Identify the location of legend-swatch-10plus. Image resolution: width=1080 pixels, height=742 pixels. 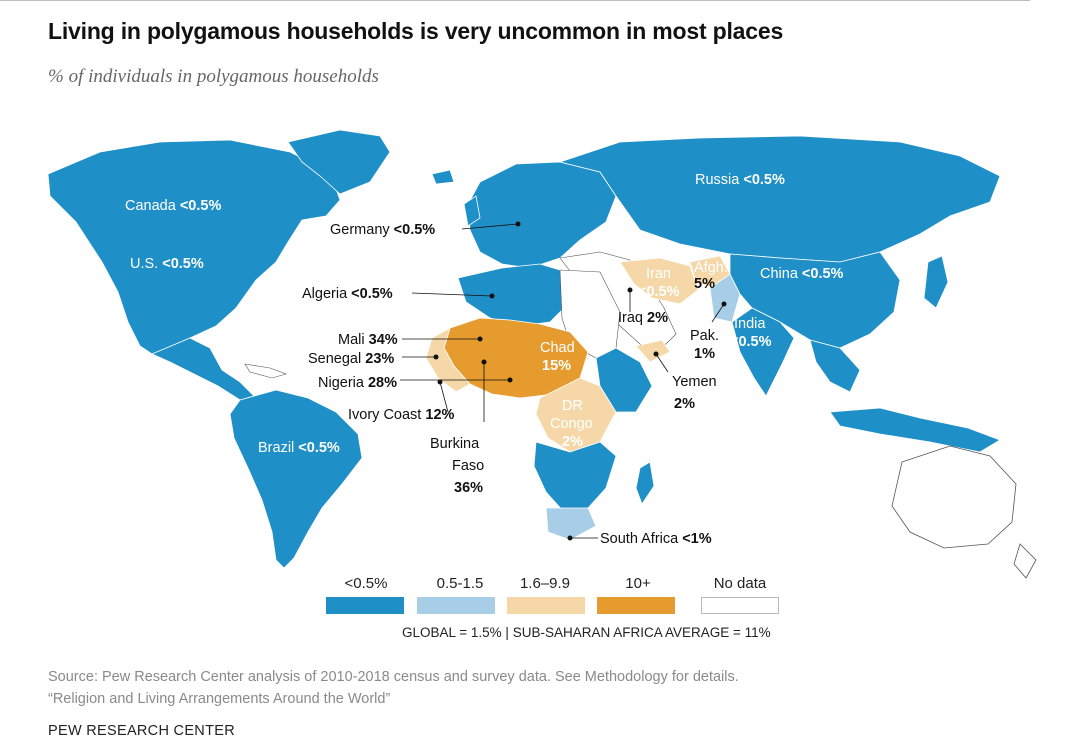
(636, 605).